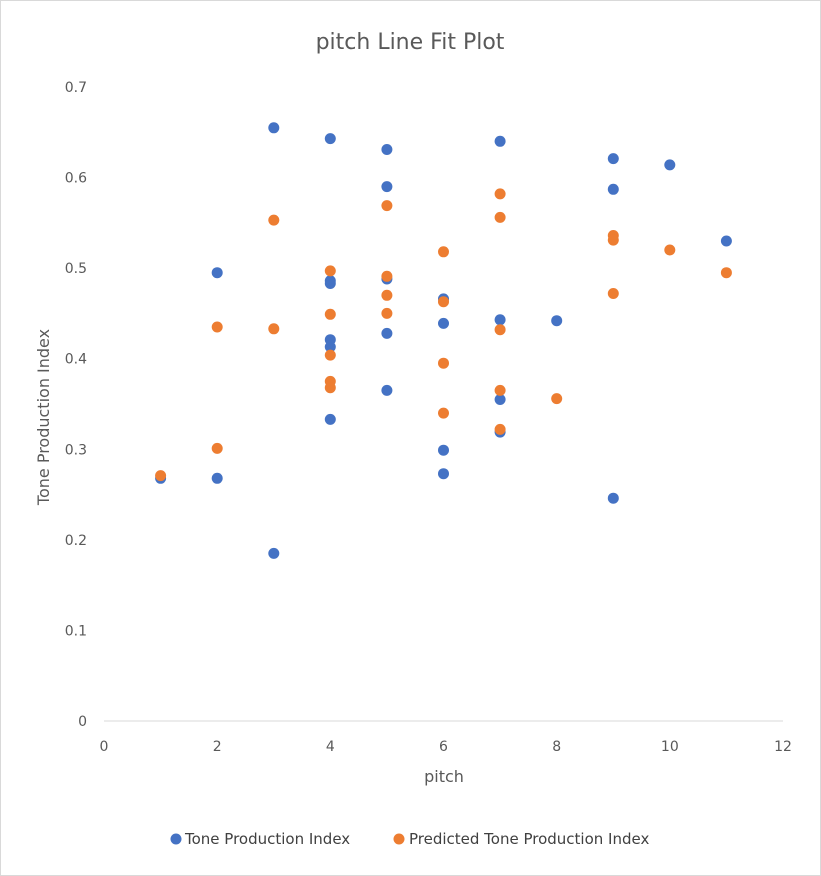 The image size is (821, 876). Describe the element at coordinates (217, 747) in the screenshot. I see `x-tick-label: 2` at that location.